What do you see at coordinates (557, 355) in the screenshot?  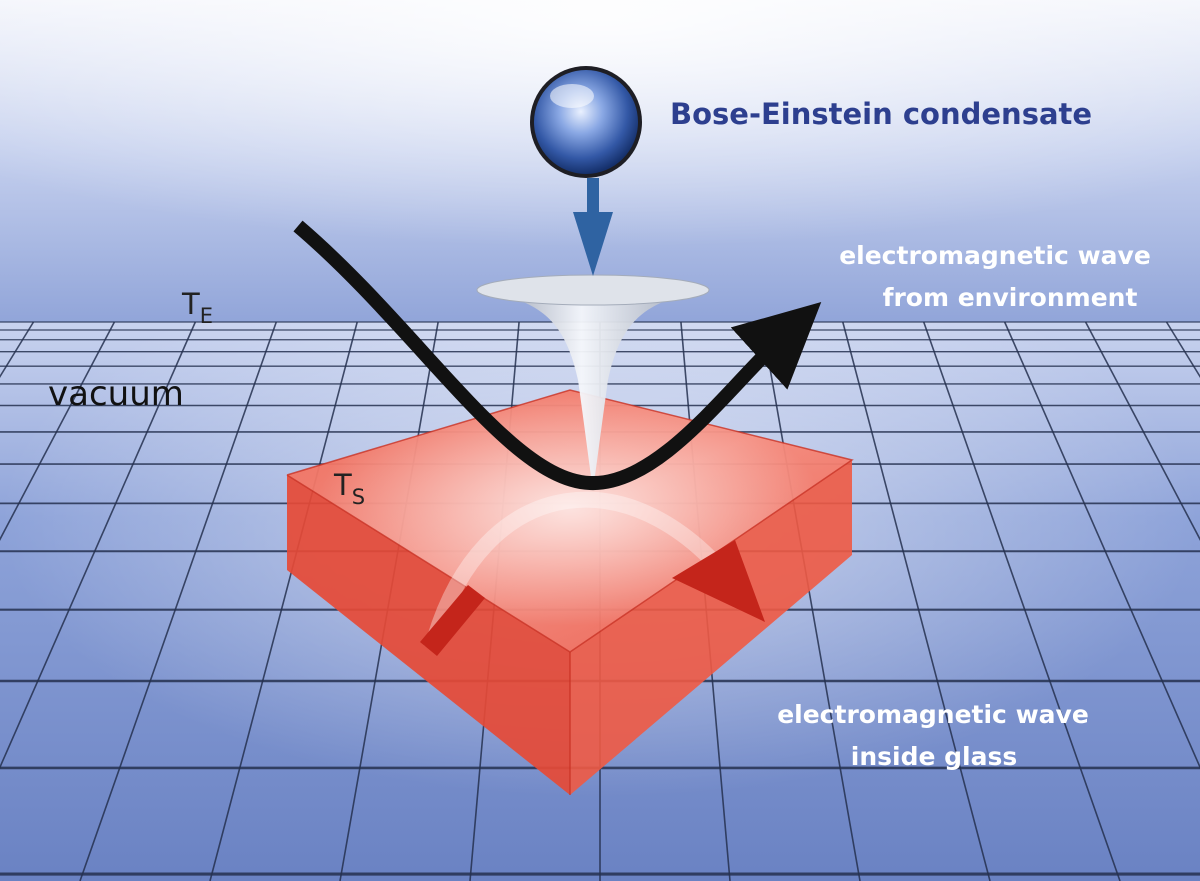 I see `curved-arrow-icon` at bounding box center [557, 355].